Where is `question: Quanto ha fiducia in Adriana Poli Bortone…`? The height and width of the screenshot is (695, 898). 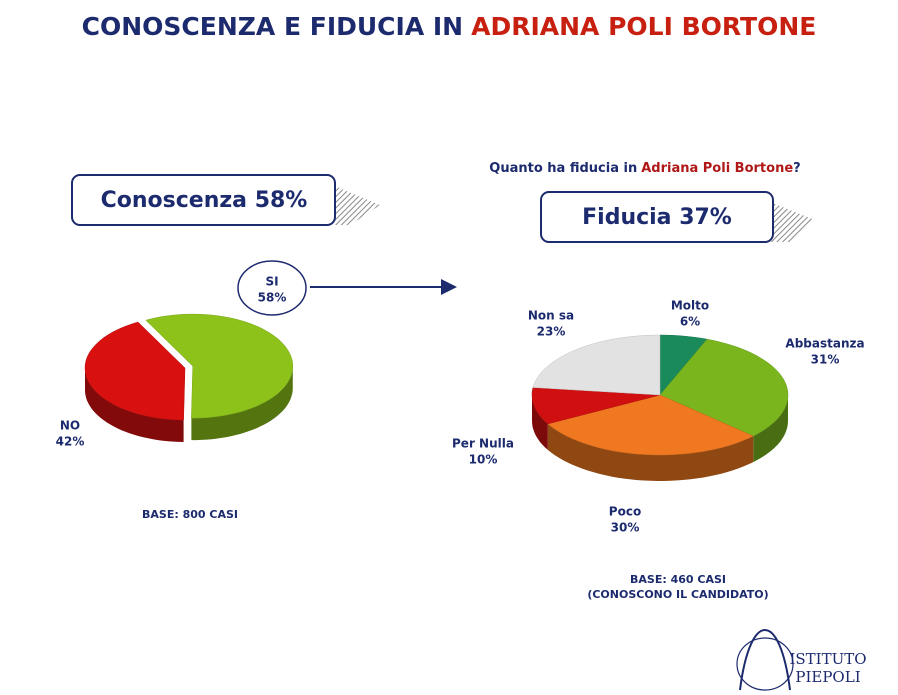
question: Quanto ha fiducia in Adriana Poli Bortone… is located at coordinates (644, 168).